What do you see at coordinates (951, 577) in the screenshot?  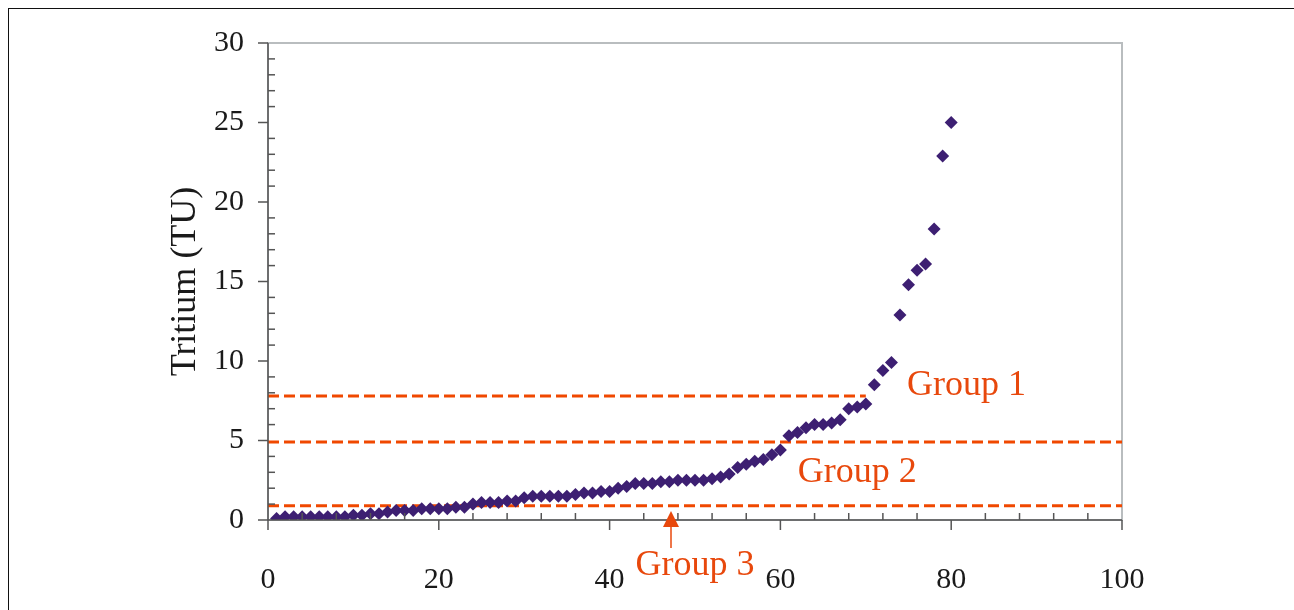 I see `x-tick-label: 80` at bounding box center [951, 577].